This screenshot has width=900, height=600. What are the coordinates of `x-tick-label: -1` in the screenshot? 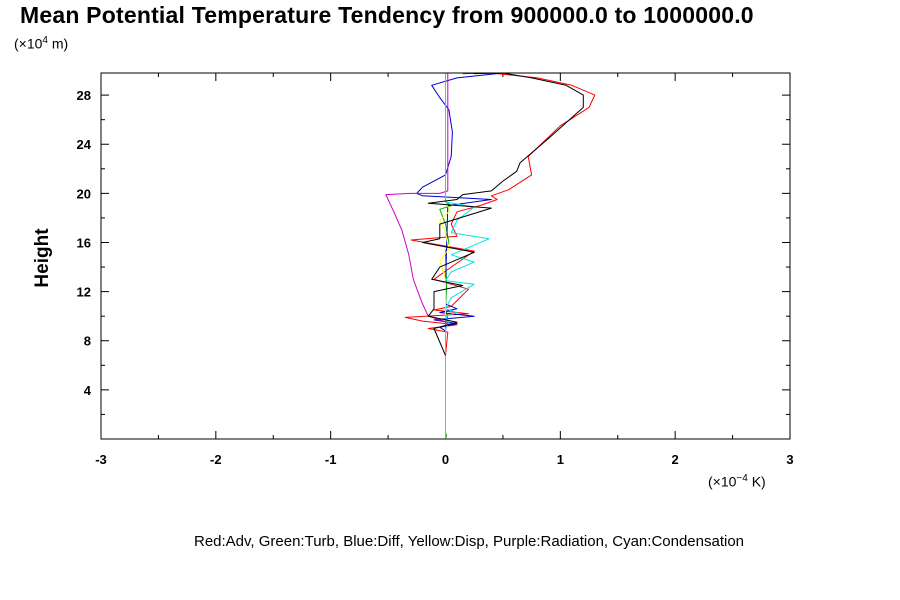 It's located at (331, 459).